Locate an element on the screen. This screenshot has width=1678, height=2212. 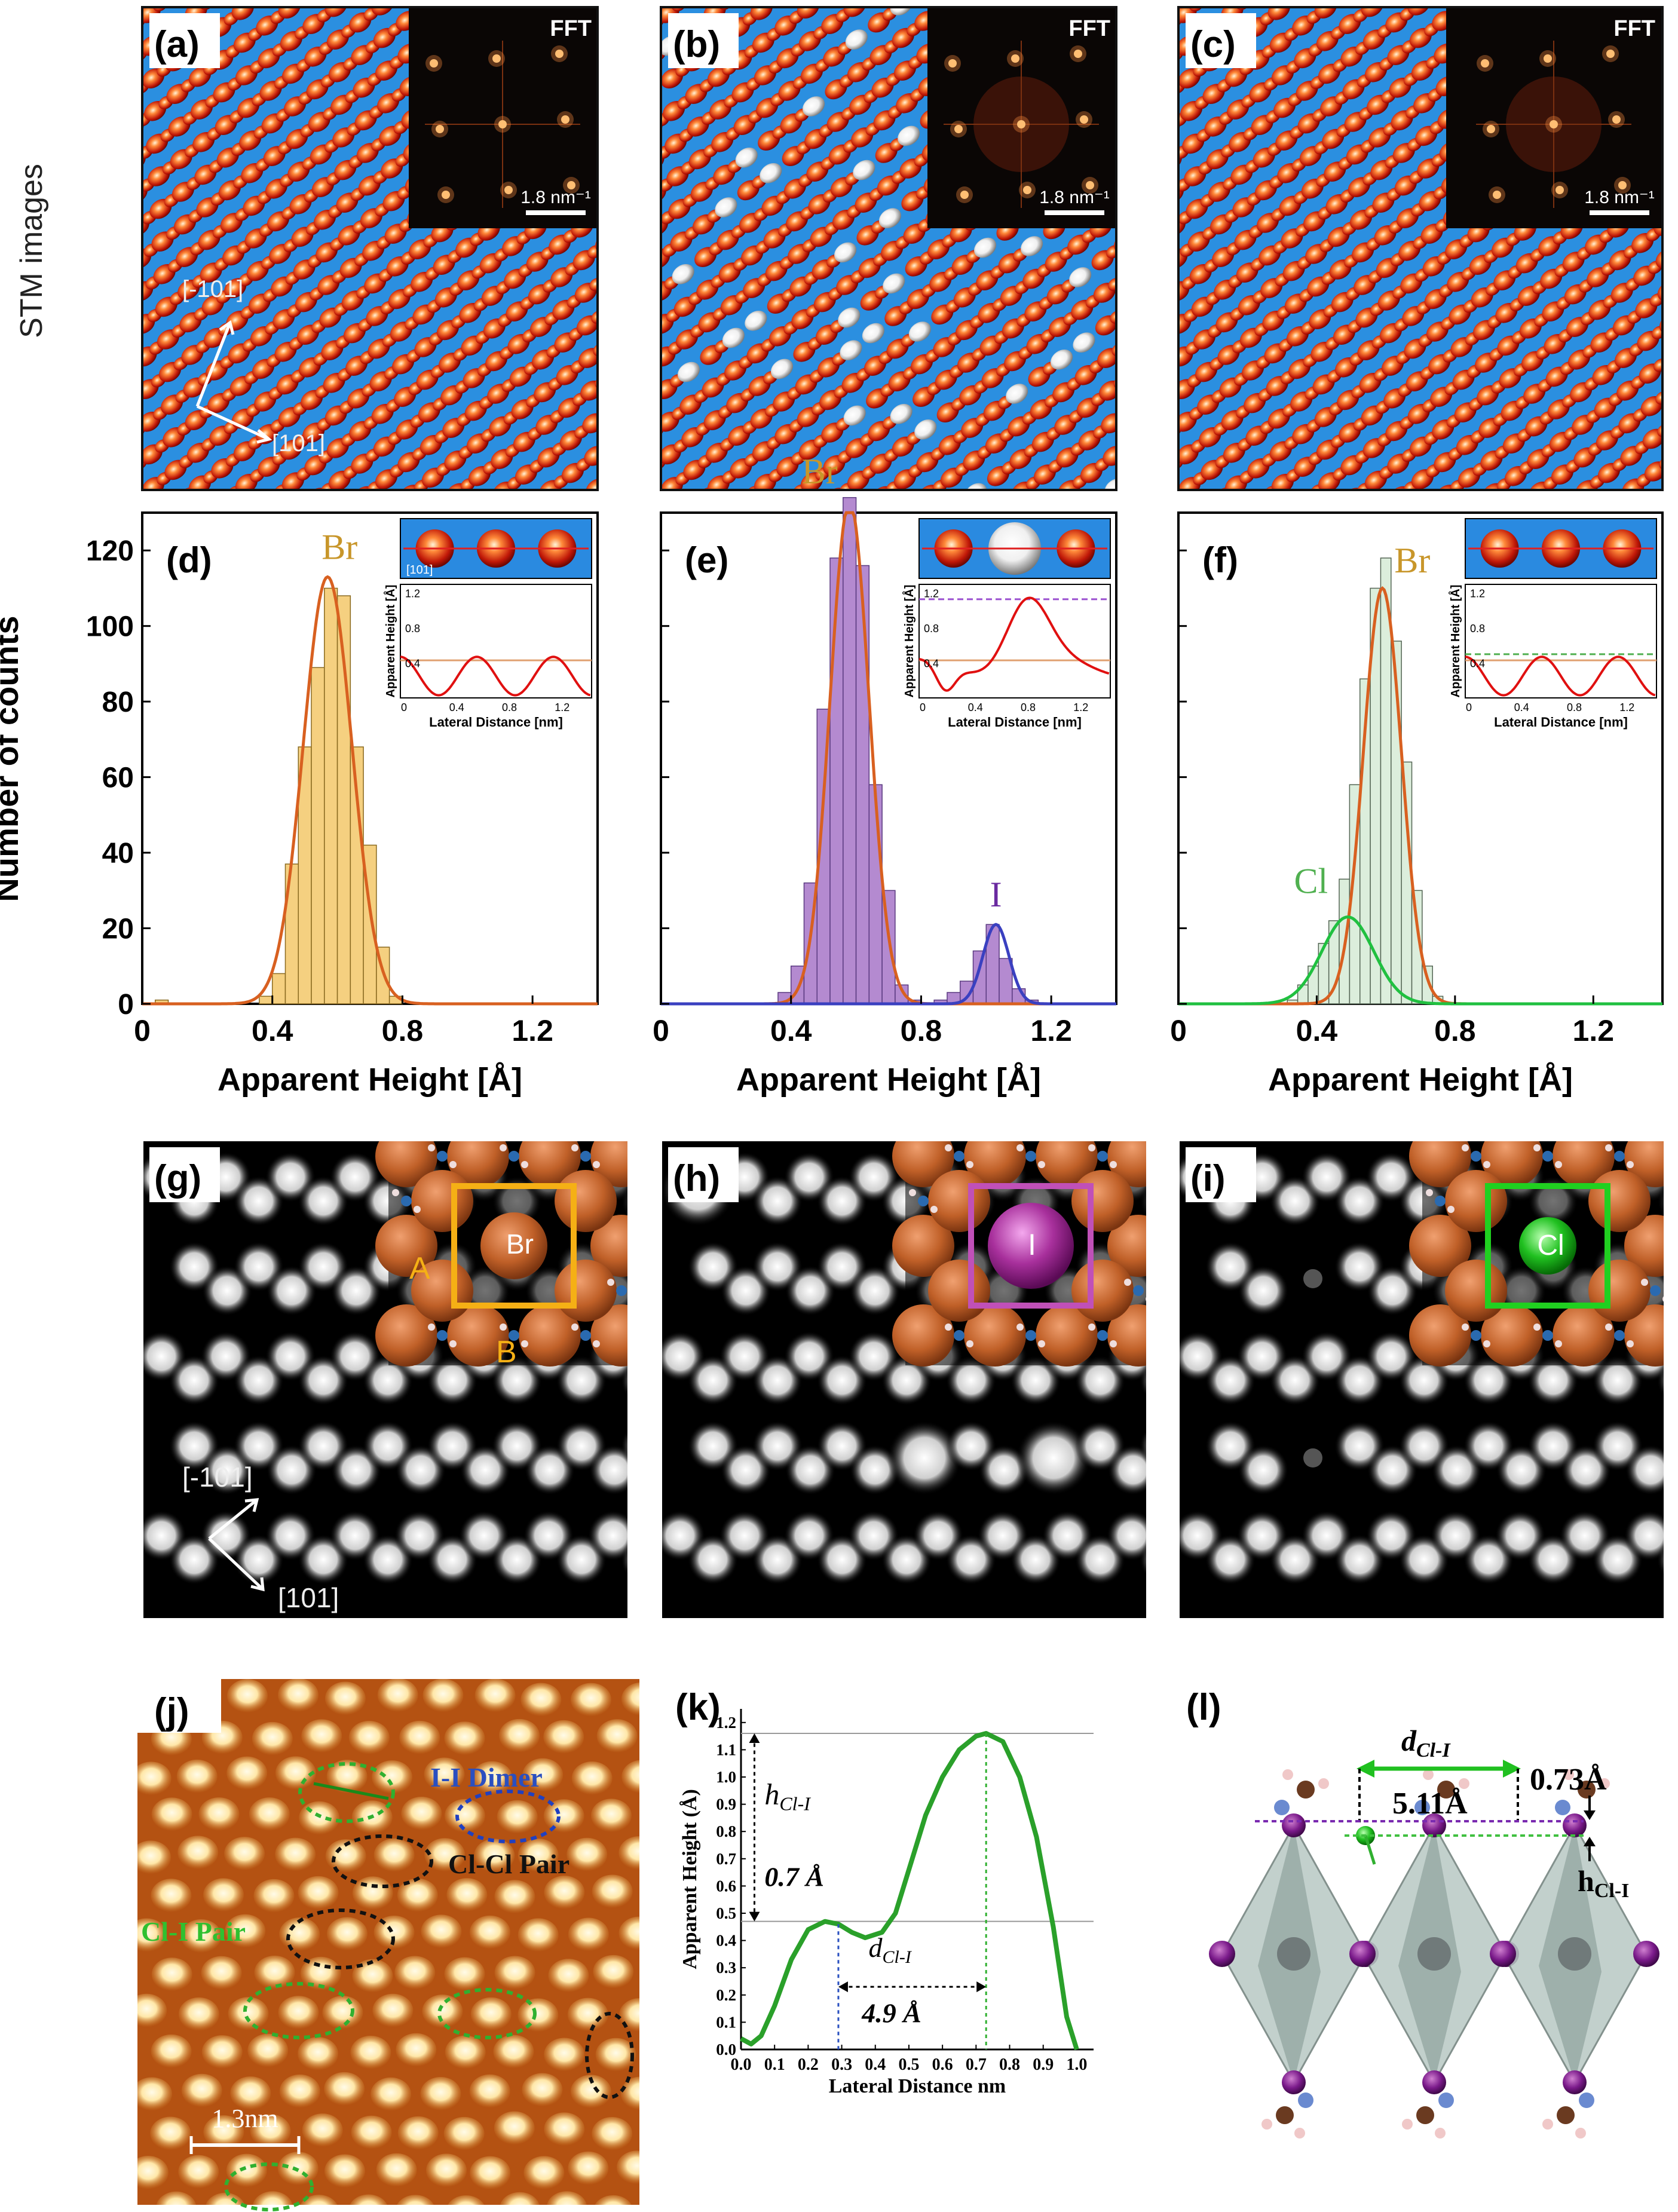
unit-cell-box-h is located at coordinates (1031, 1246).